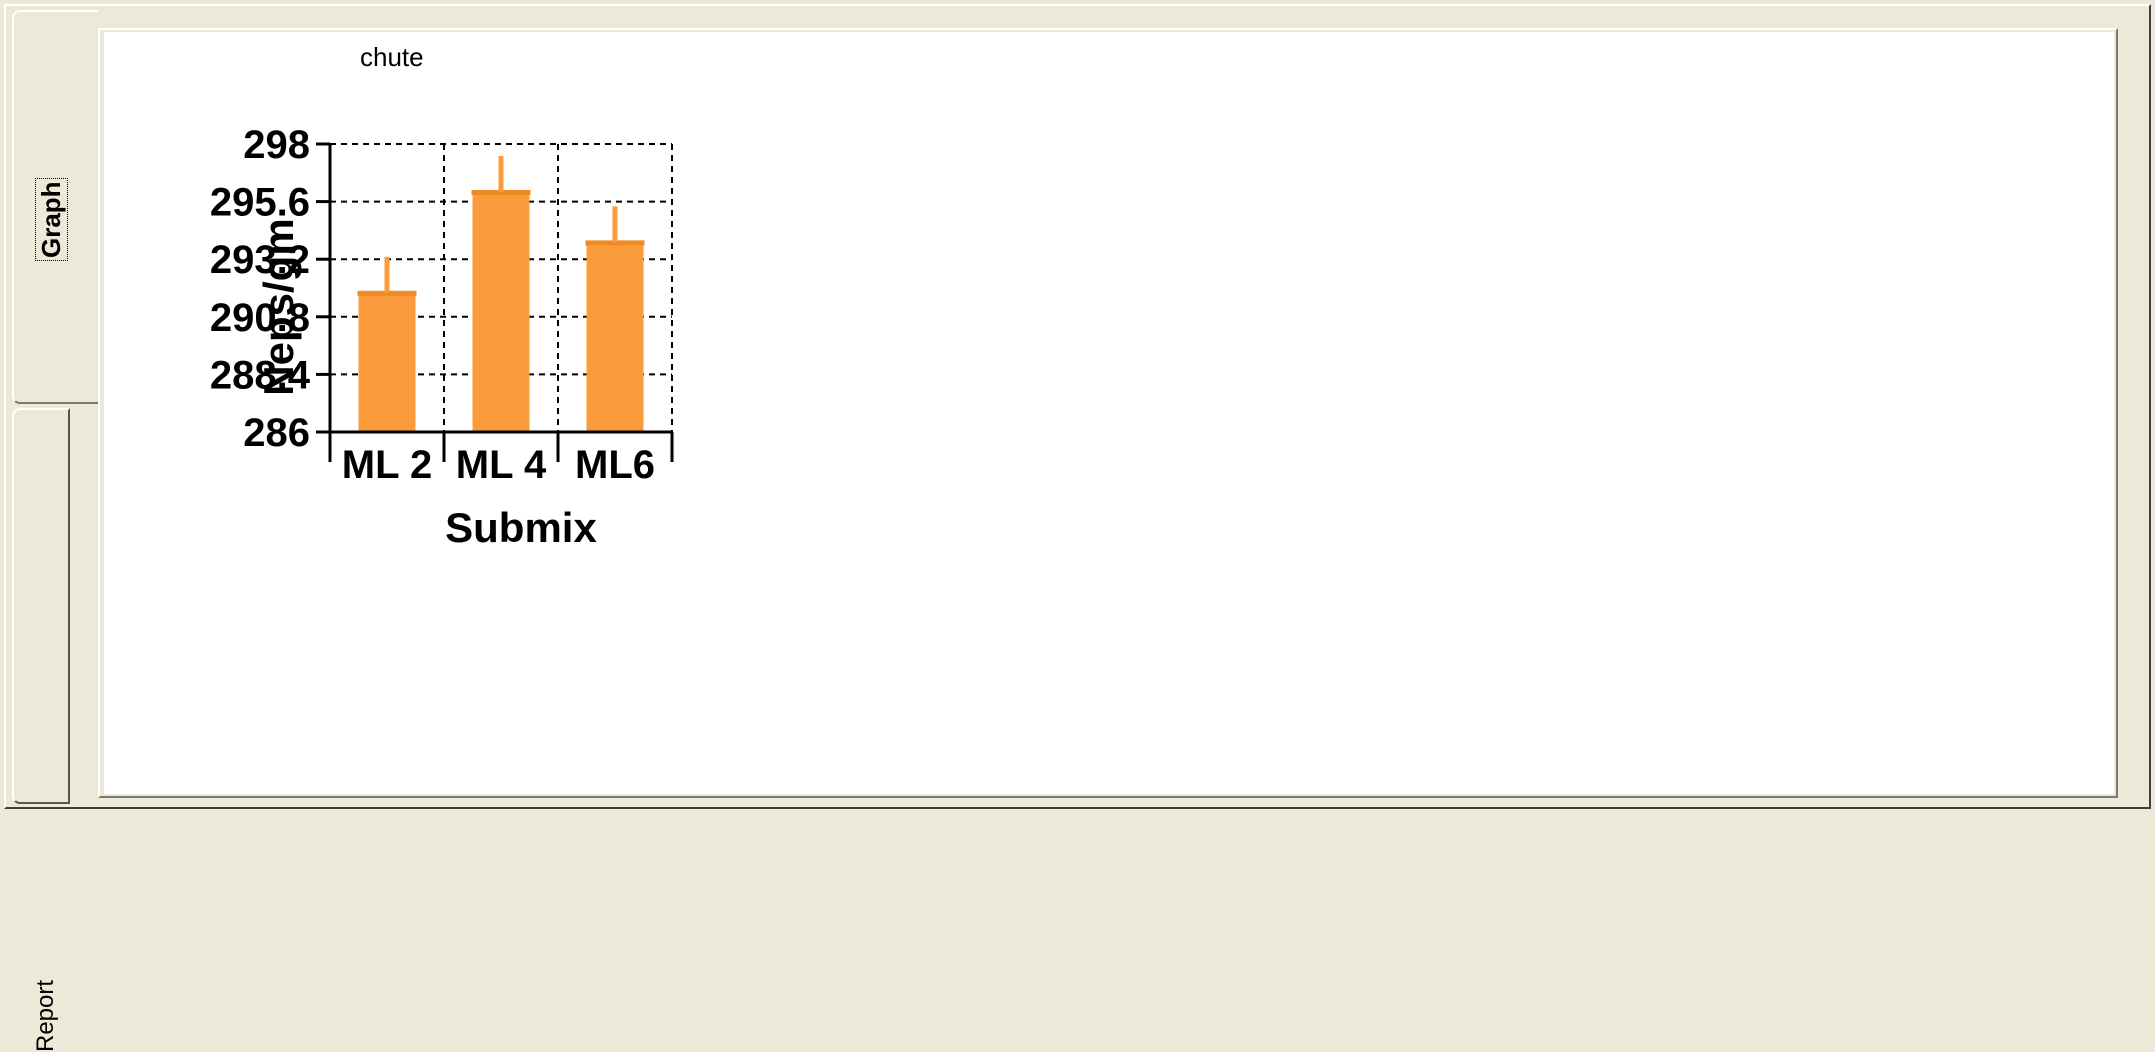 The image size is (2155, 1052). I want to click on y-tick-label: 290.8, so click(260, 318).